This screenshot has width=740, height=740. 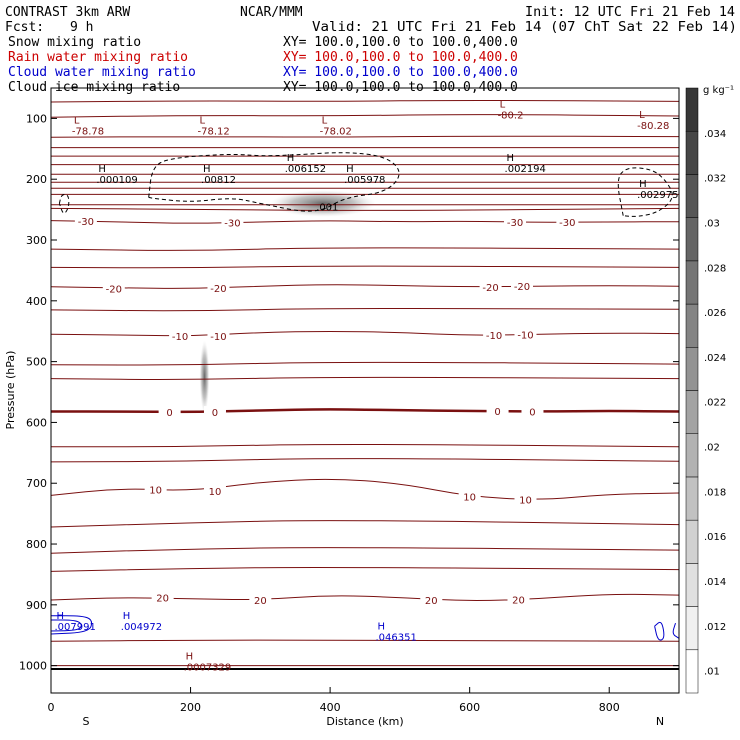 What do you see at coordinates (330, 707) in the screenshot?
I see `x-tick-label: 400` at bounding box center [330, 707].